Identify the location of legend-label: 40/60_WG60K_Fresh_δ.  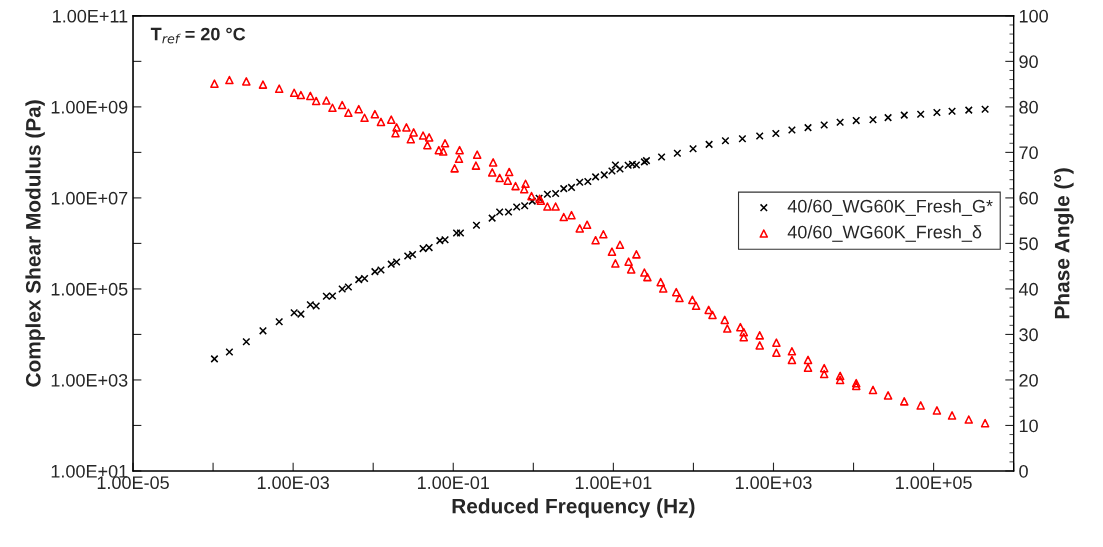
(884, 233).